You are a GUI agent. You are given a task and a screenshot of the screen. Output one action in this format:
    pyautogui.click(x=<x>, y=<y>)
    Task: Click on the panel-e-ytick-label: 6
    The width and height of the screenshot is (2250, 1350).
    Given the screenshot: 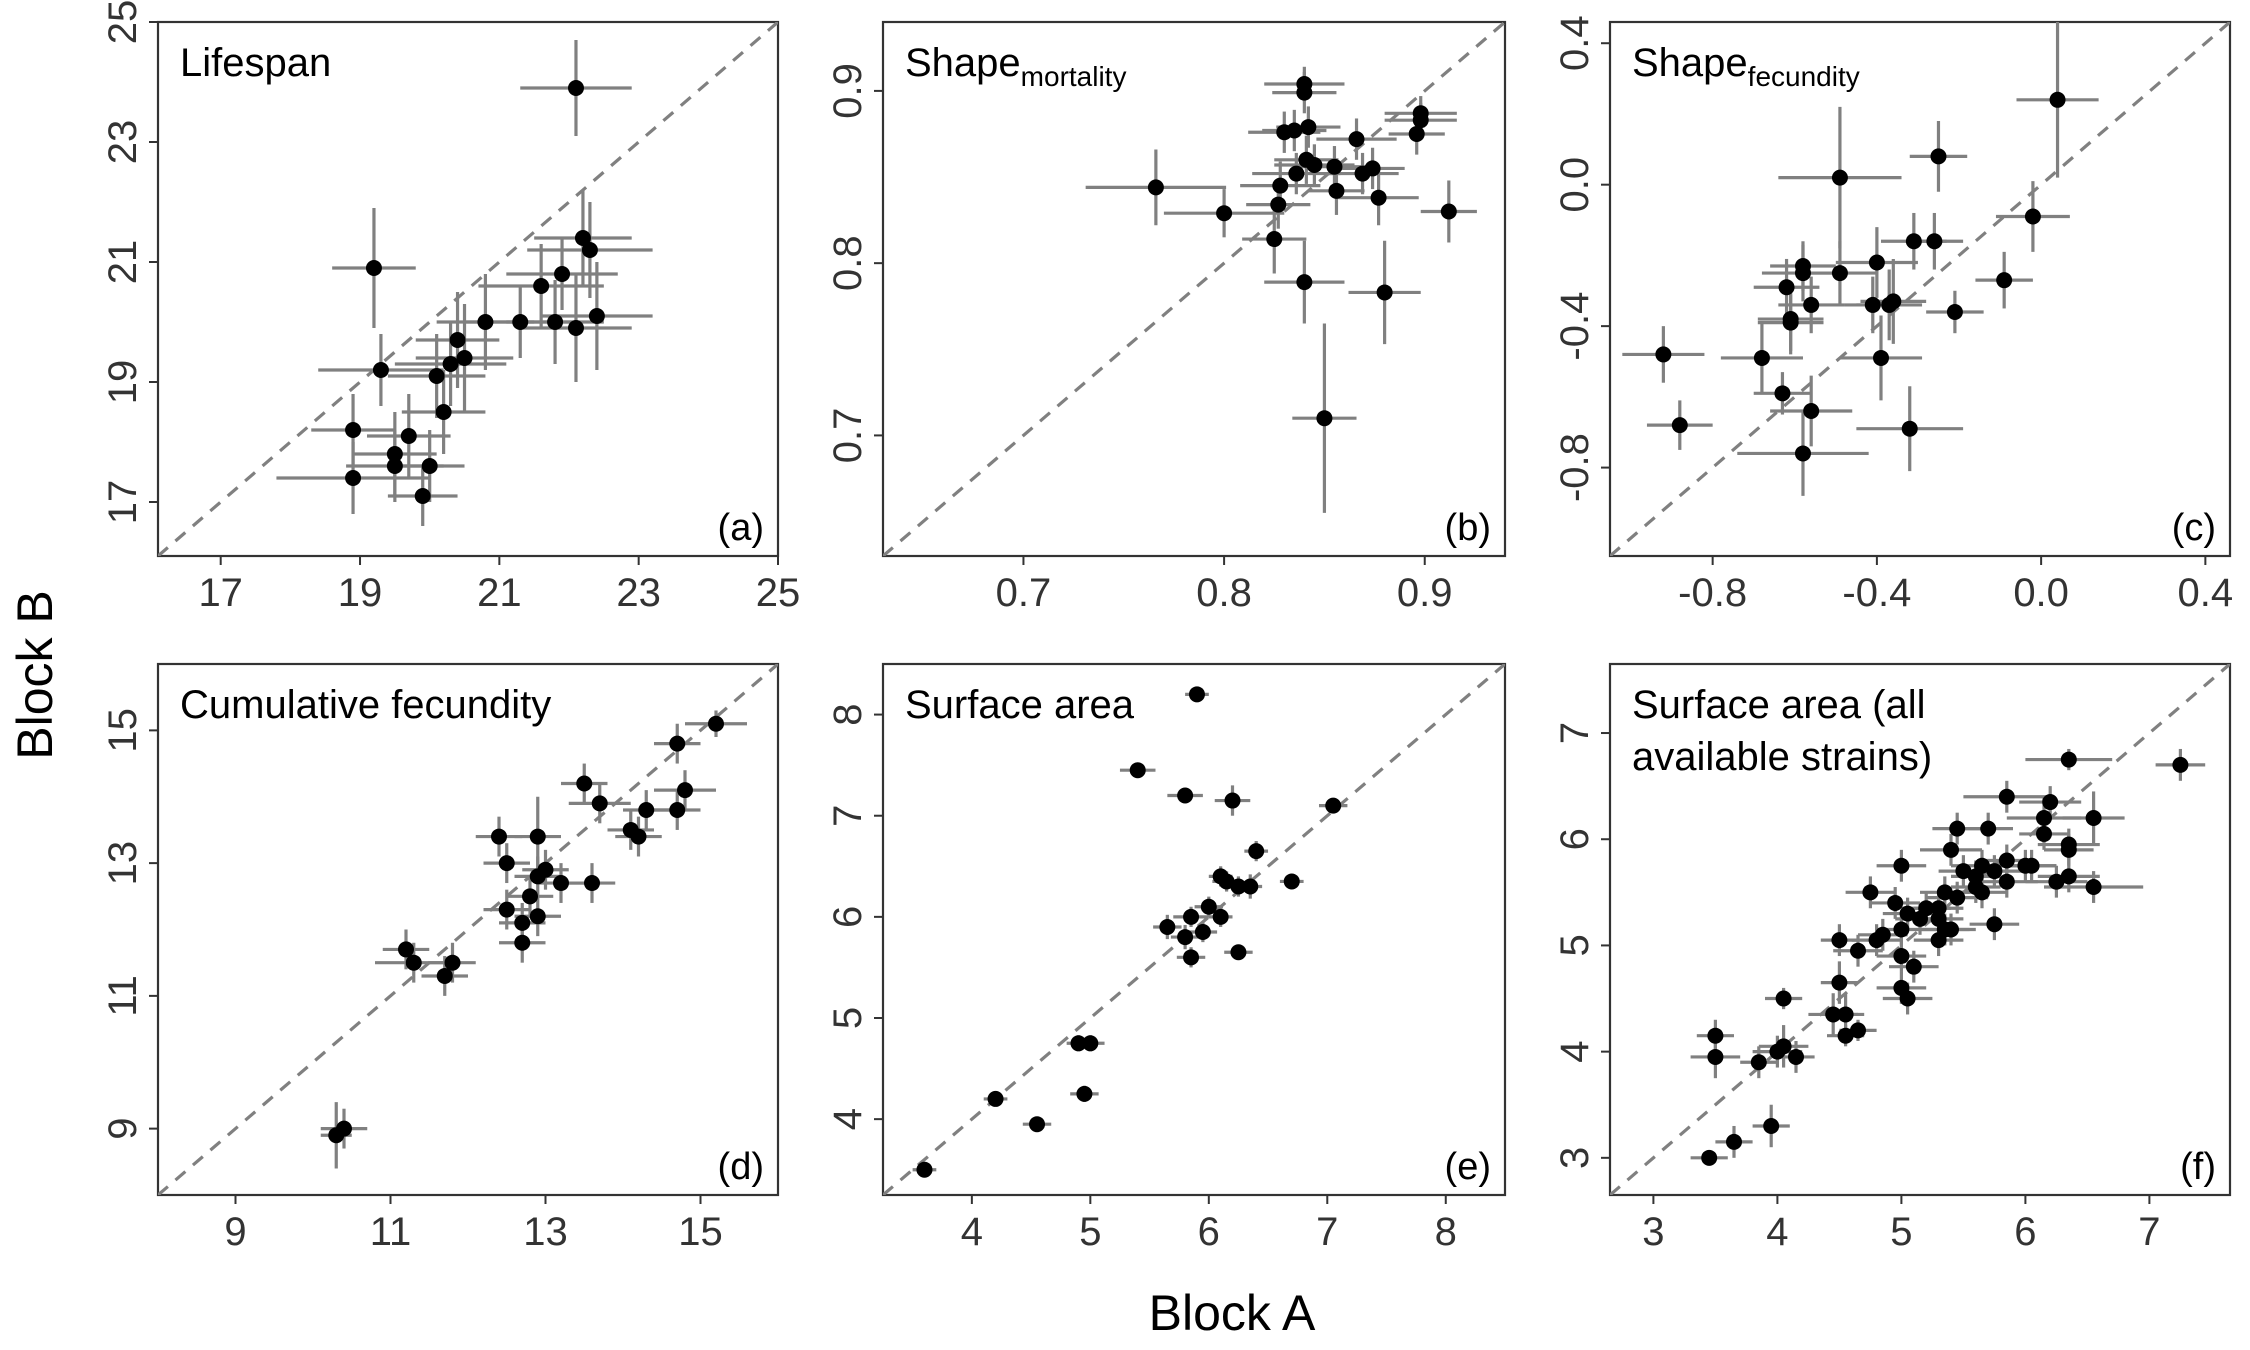 What is the action you would take?
    pyautogui.click(x=848, y=917)
    